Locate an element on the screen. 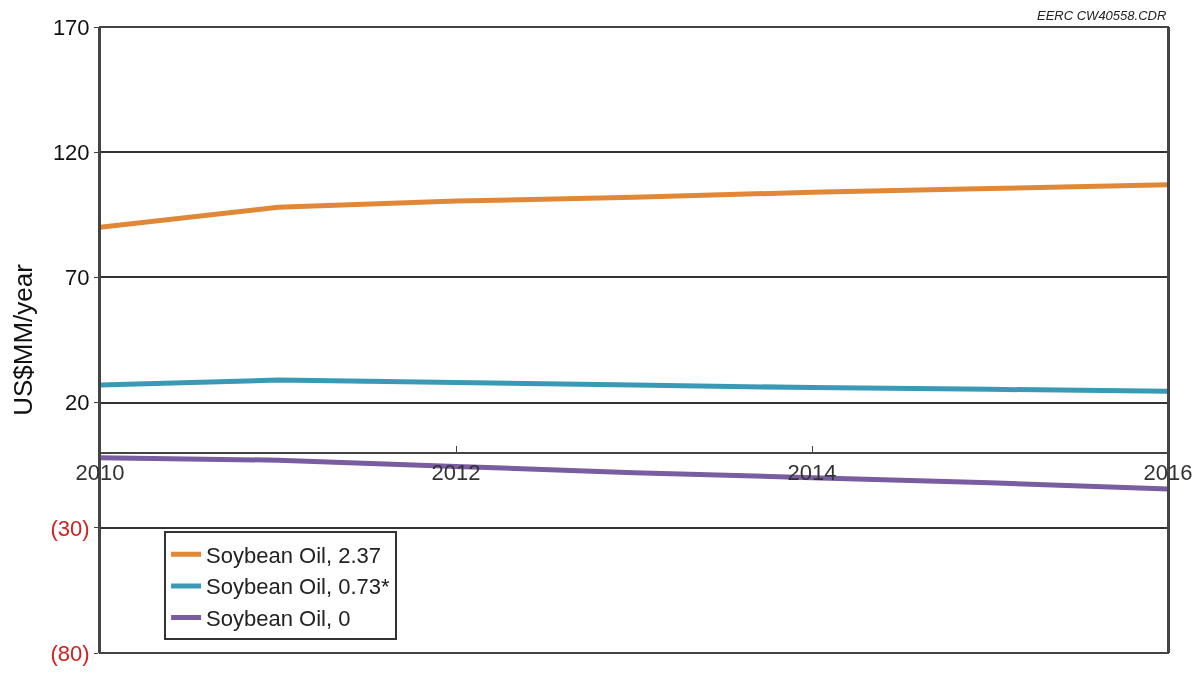 The height and width of the screenshot is (678, 1204). y-axis-title: US$MM/year is located at coordinates (23, 339).